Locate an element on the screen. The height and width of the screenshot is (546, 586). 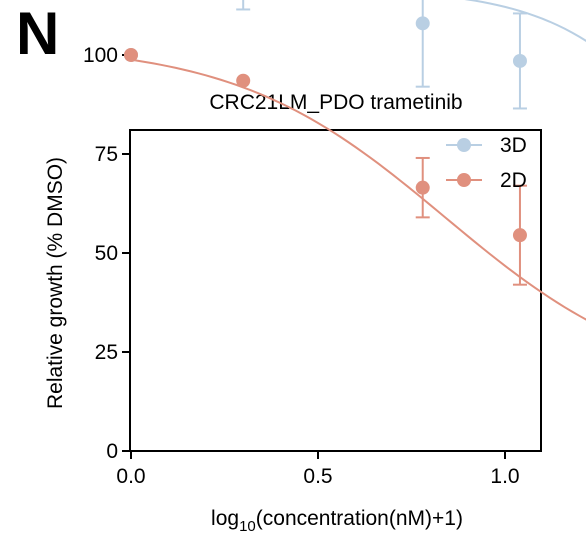
y-axis-title: Relative growth (% DMSO) is located at coordinates (55, 283).